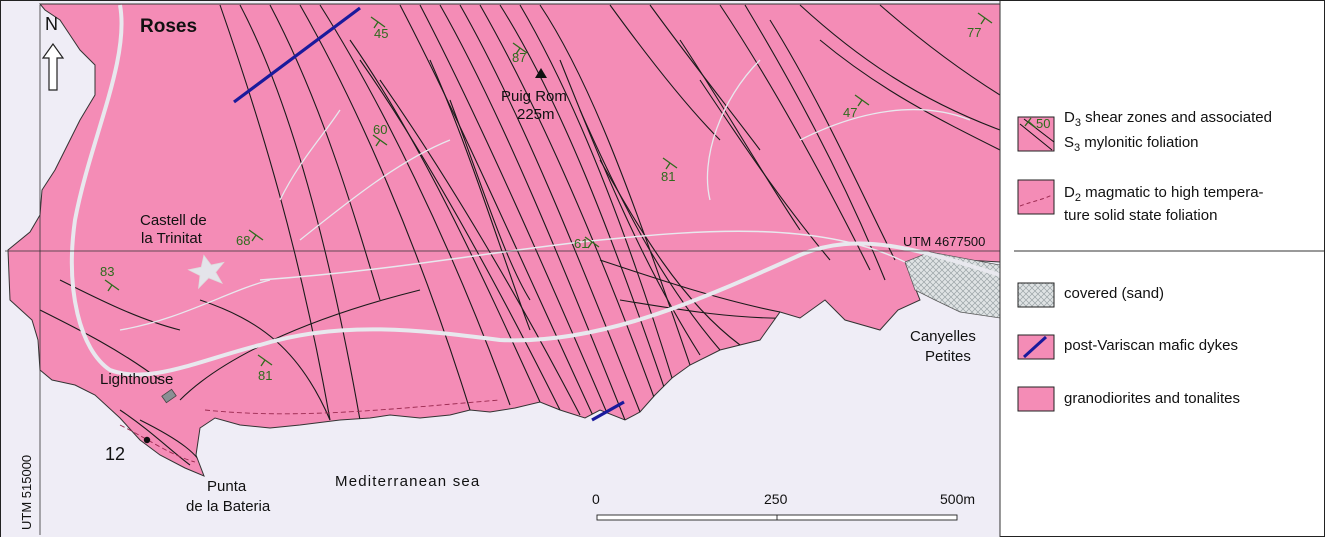  I want to click on dip-value: 47, so click(850, 112).